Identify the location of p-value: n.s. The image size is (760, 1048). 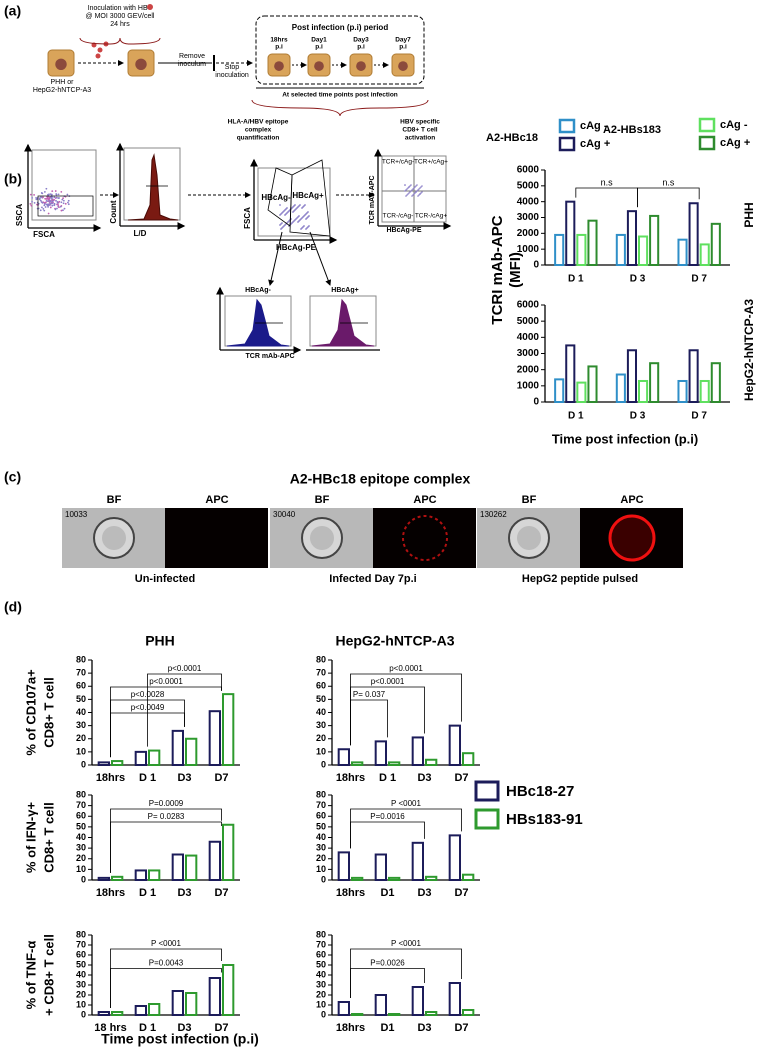
(607, 182).